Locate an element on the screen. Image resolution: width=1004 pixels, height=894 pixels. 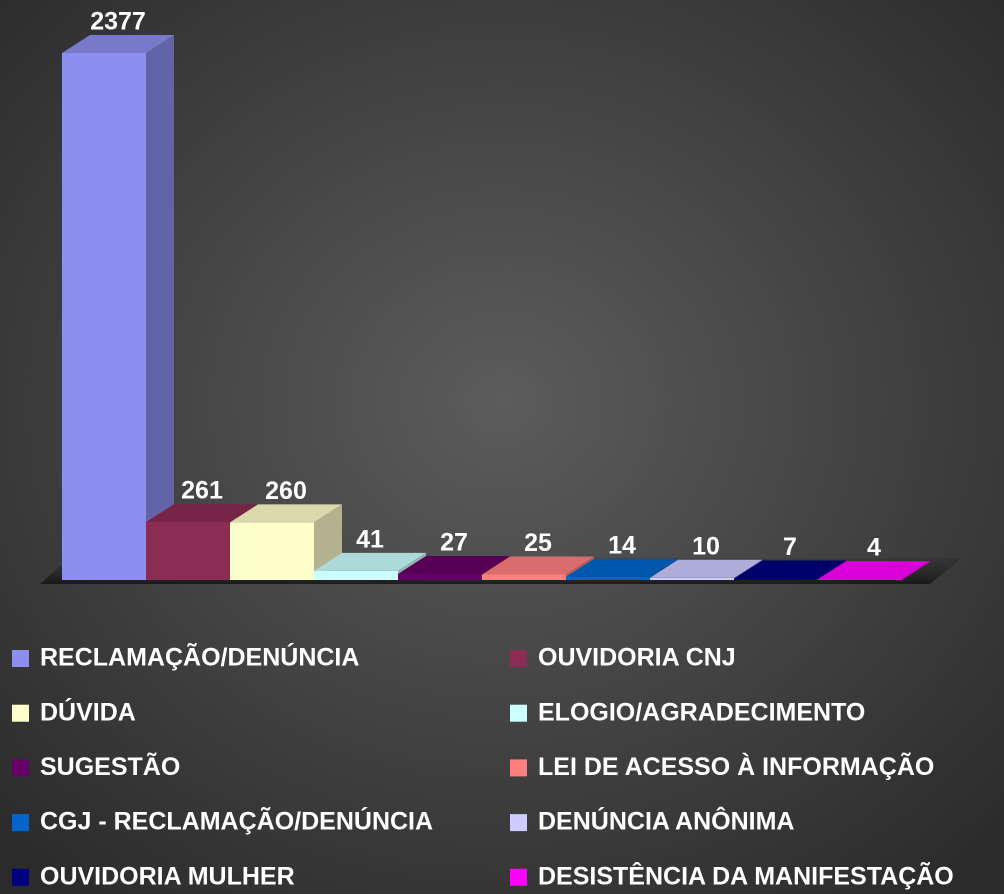
value-label: 260 is located at coordinates (286, 491).